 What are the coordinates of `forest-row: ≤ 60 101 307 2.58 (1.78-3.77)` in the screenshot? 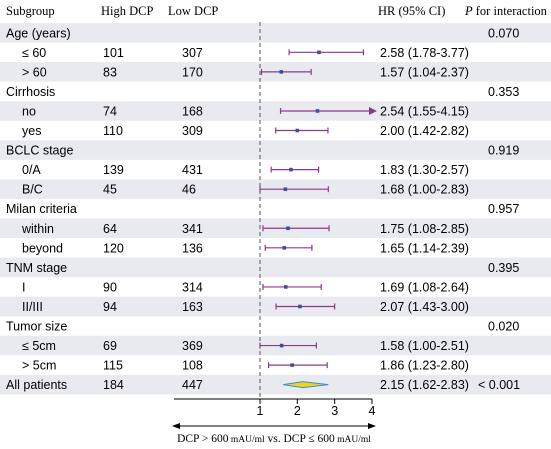 It's located at (245, 53).